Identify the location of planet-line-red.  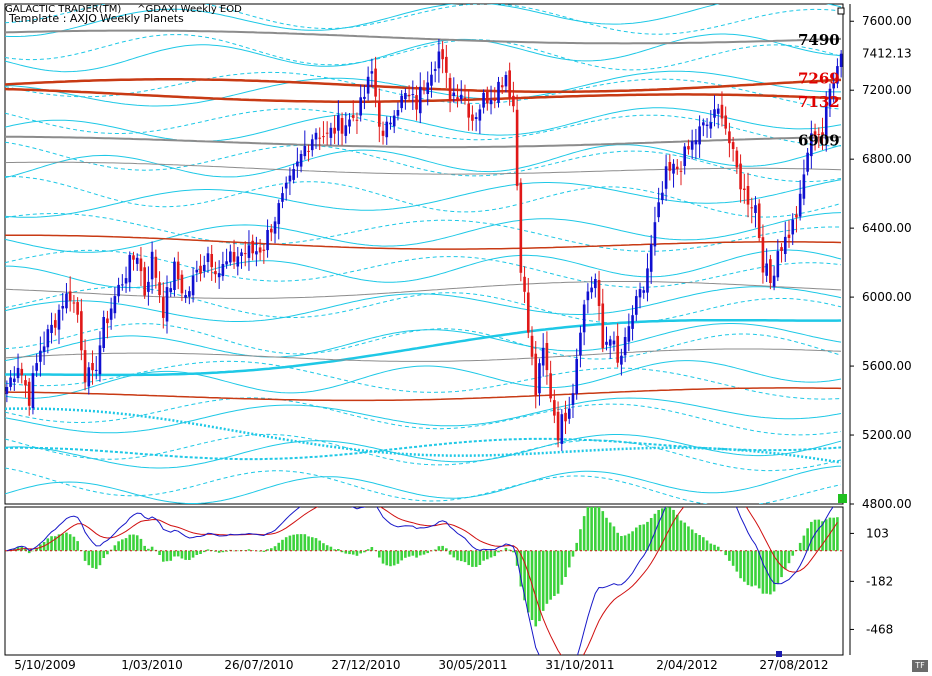
(423, 242).